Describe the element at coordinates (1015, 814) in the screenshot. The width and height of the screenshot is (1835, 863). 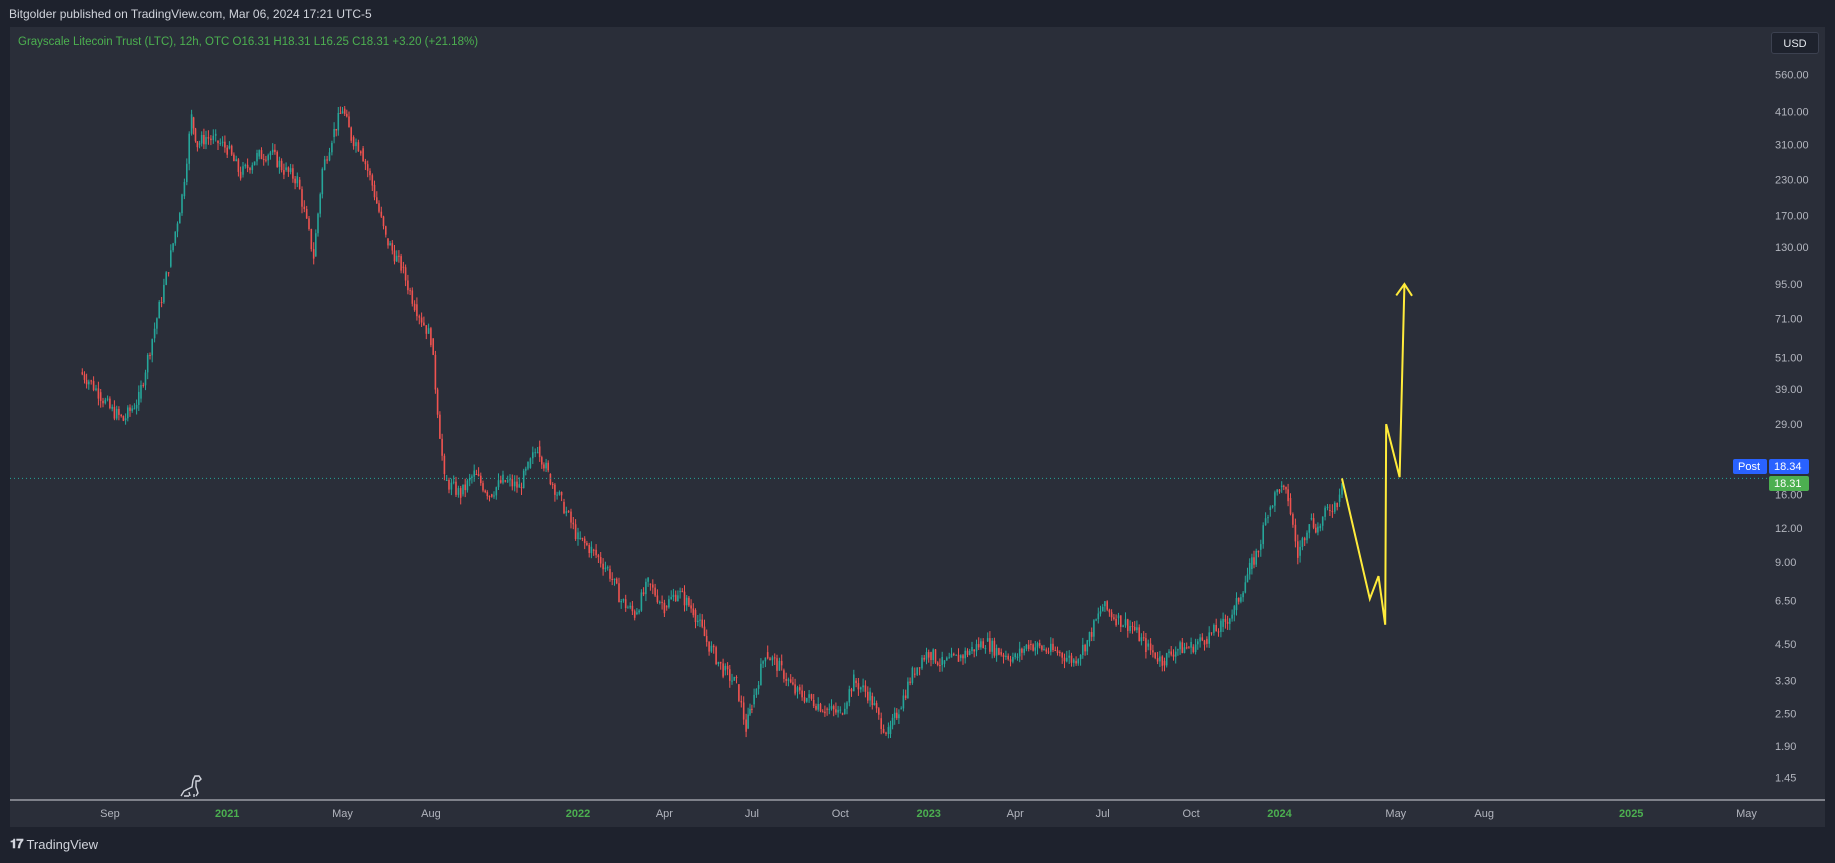
I see `time-tick-label: Apr` at that location.